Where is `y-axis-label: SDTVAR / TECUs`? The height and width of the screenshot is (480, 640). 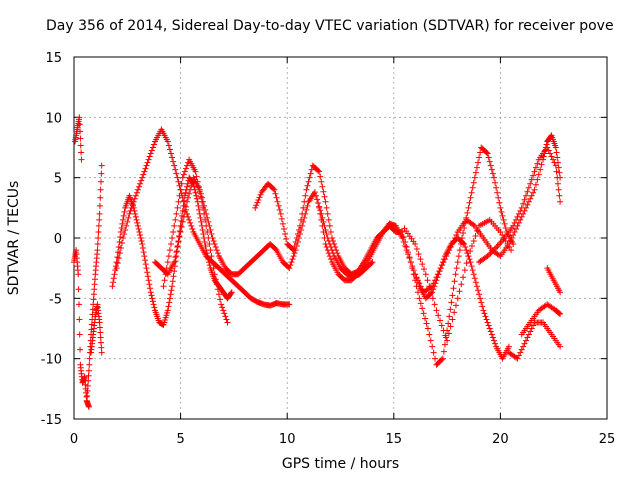 y-axis-label: SDTVAR / TECUs is located at coordinates (14, 238).